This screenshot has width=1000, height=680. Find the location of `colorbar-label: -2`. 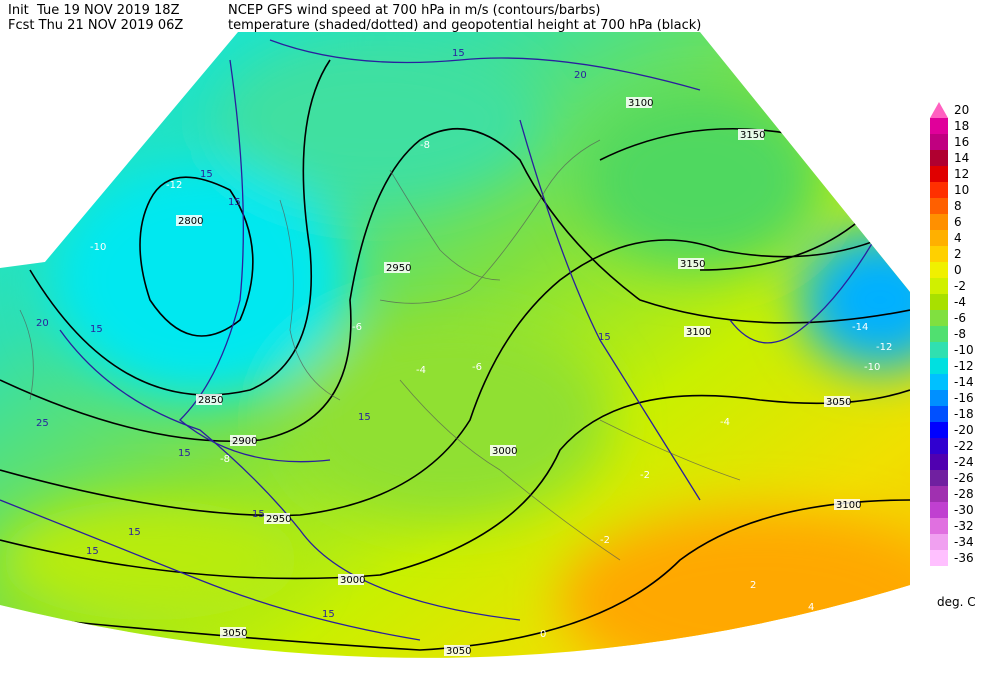

colorbar-label: -2 is located at coordinates (960, 286).